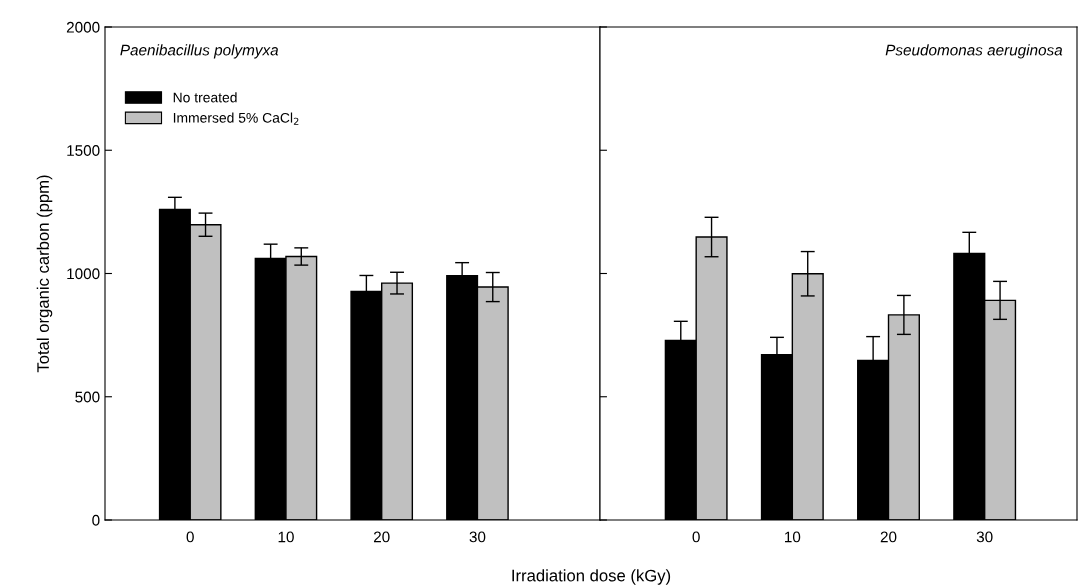  What do you see at coordinates (591, 577) in the screenshot?
I see `x-axis-title: Irradiation dose (kGy)` at bounding box center [591, 577].